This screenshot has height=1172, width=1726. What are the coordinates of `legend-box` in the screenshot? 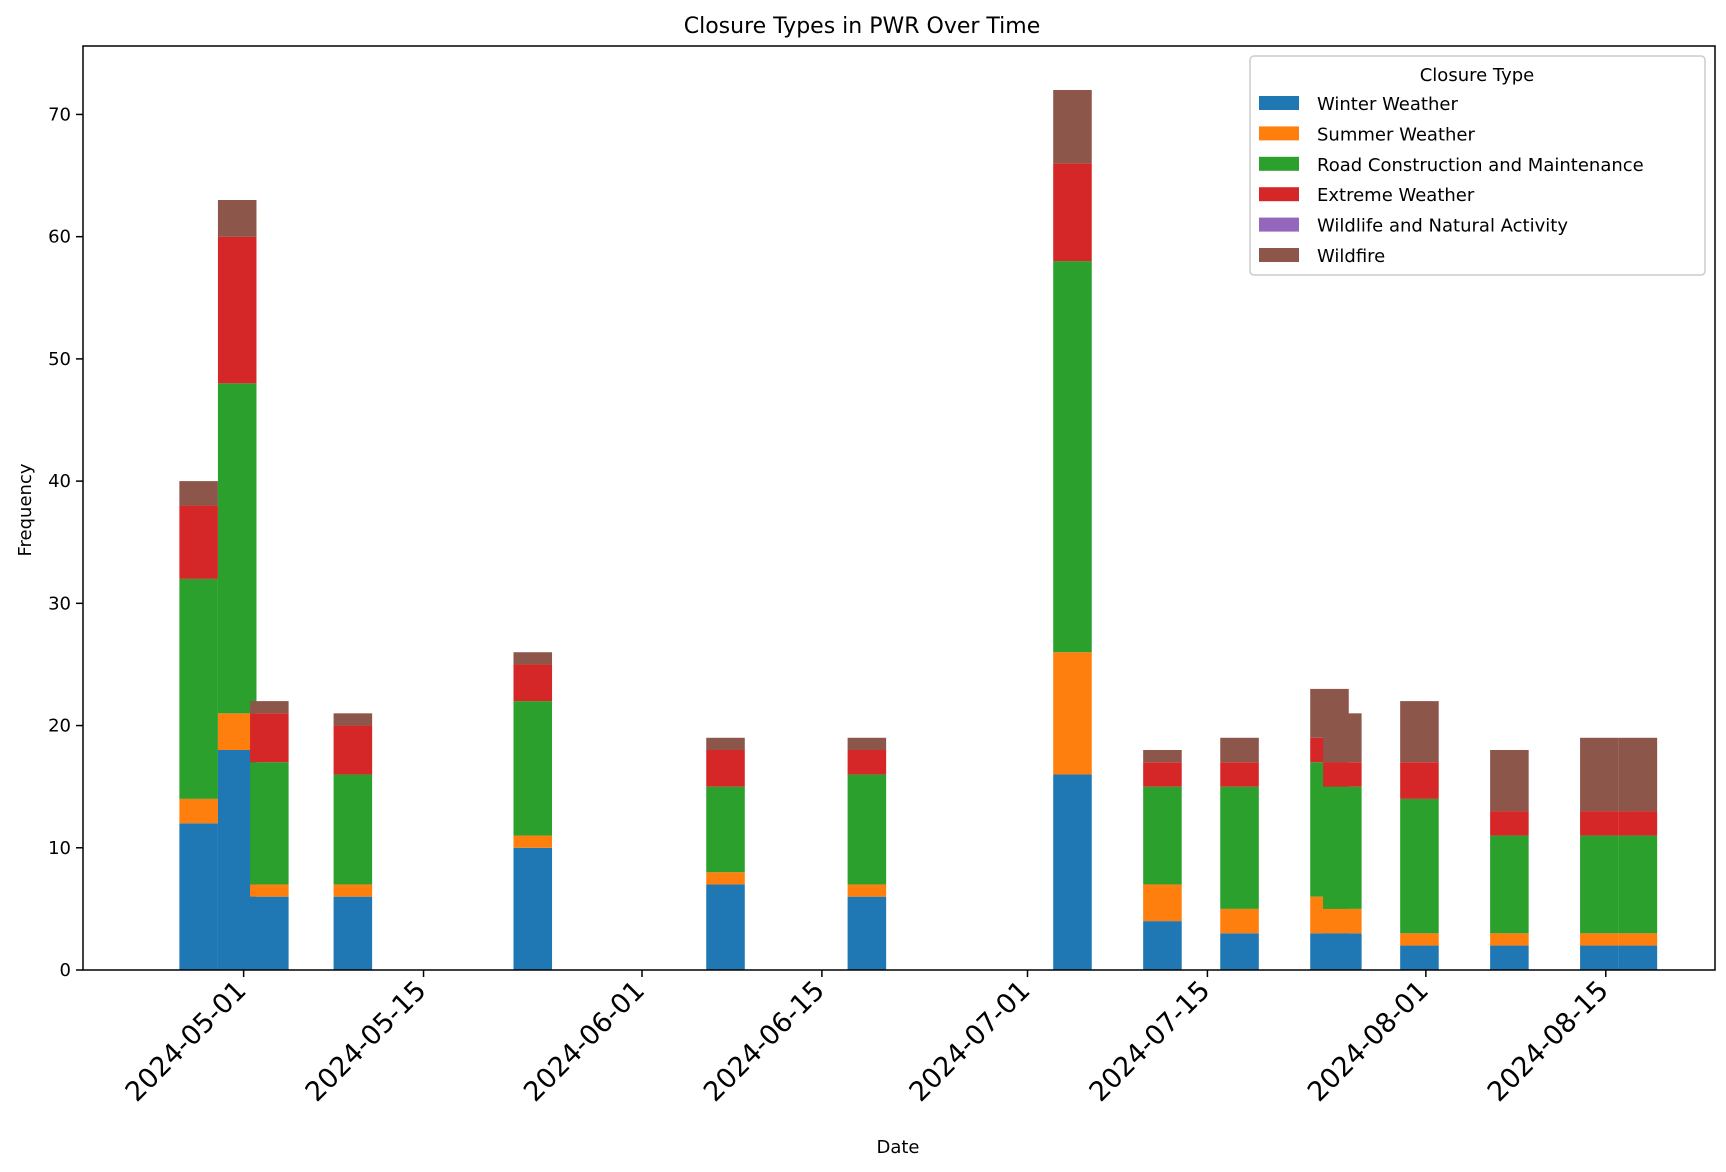 It's located at (1477, 165).